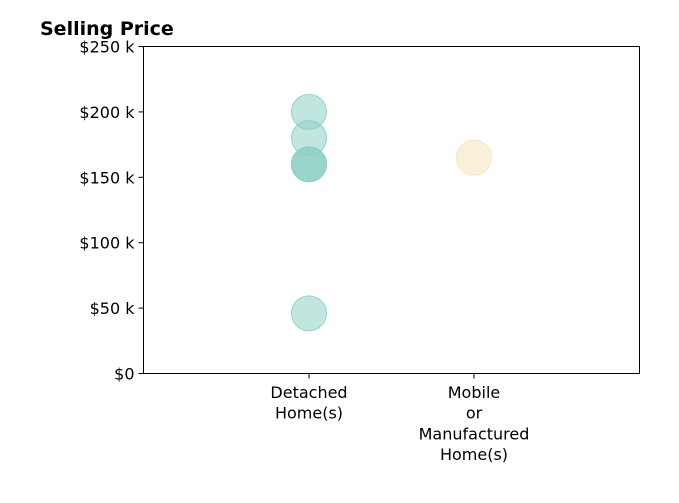  What do you see at coordinates (107, 29) in the screenshot?
I see `chart-title: Selling Price` at bounding box center [107, 29].